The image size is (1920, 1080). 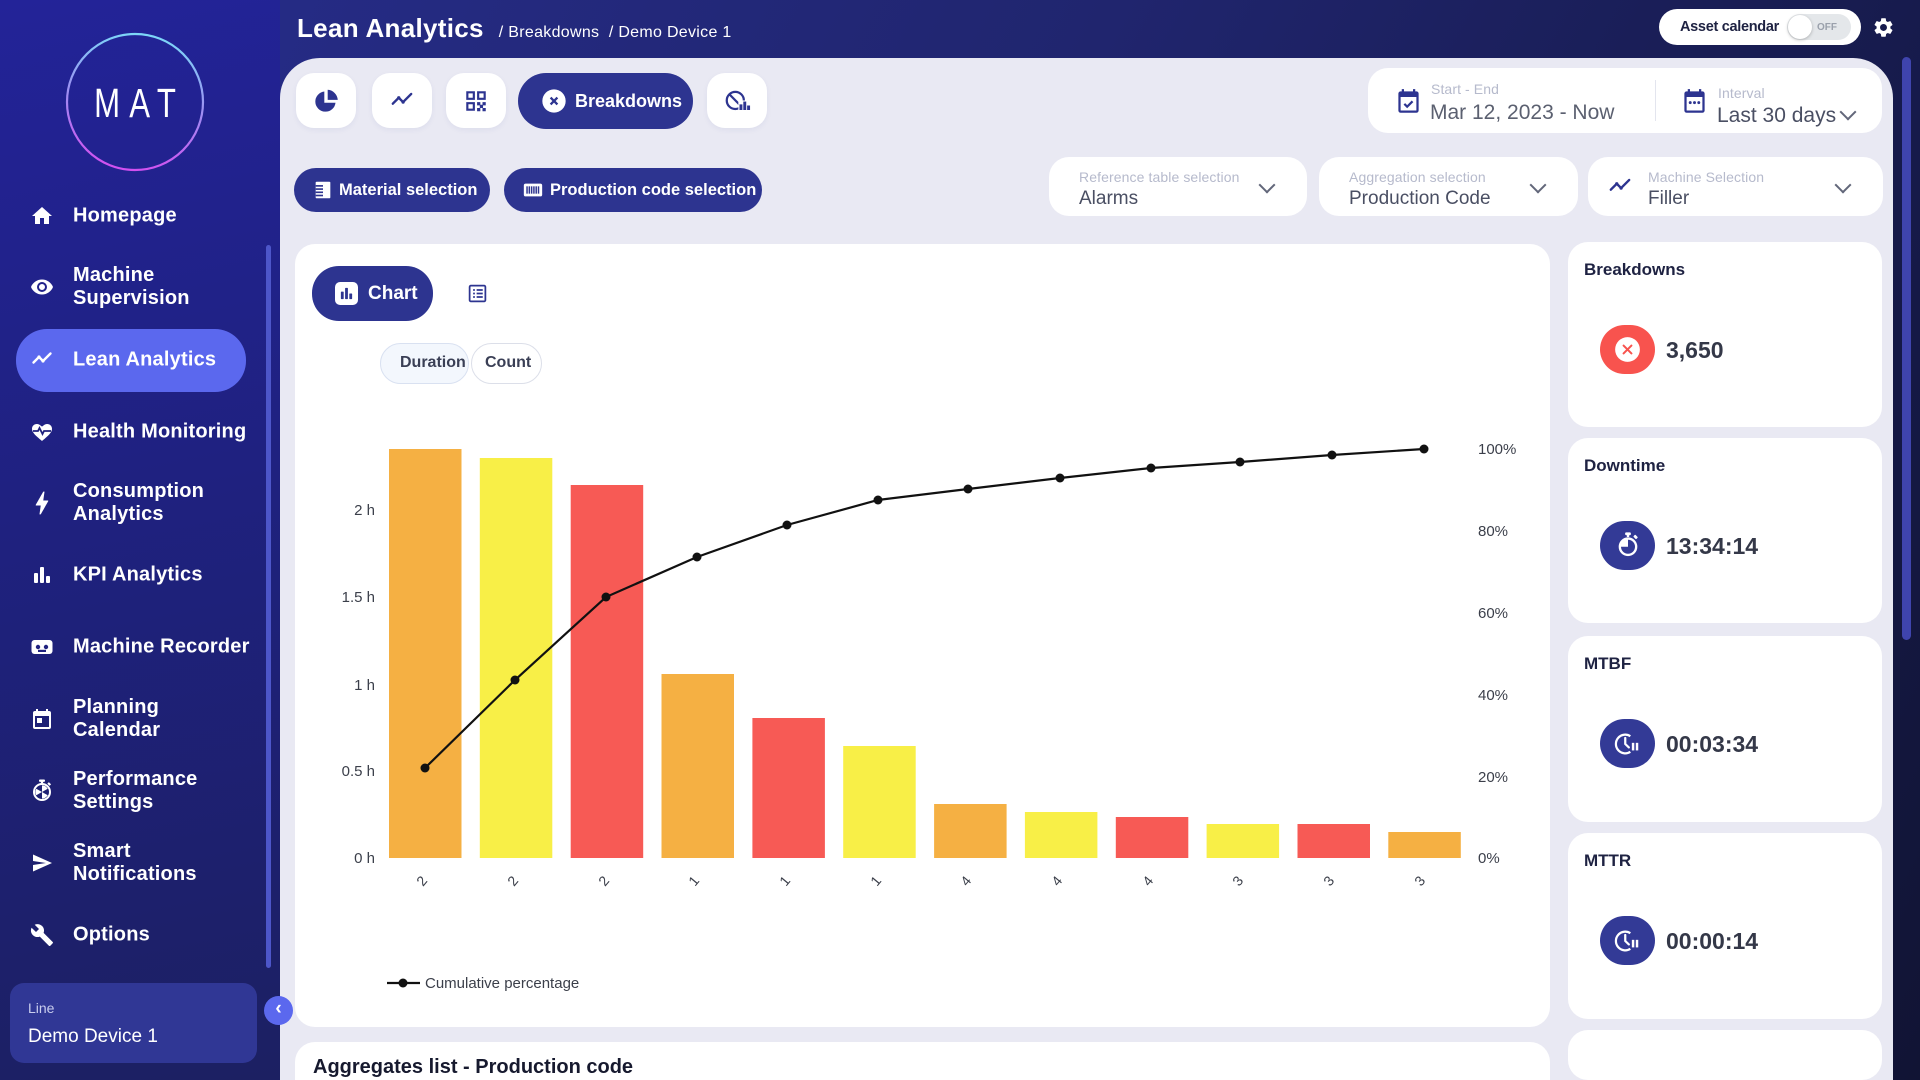 I want to click on svg-text: MAT, so click(x=139, y=103).